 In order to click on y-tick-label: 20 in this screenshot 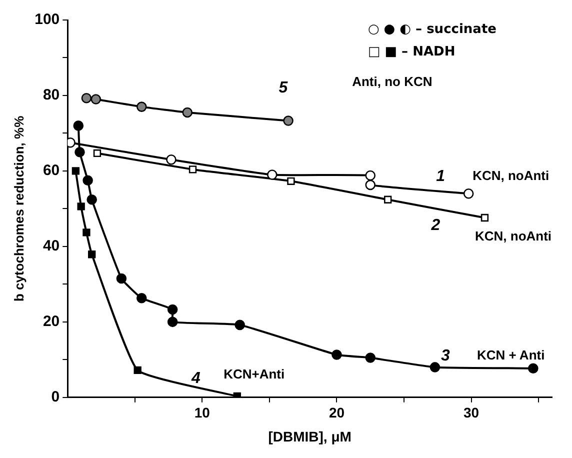, I will do `click(51, 321)`.